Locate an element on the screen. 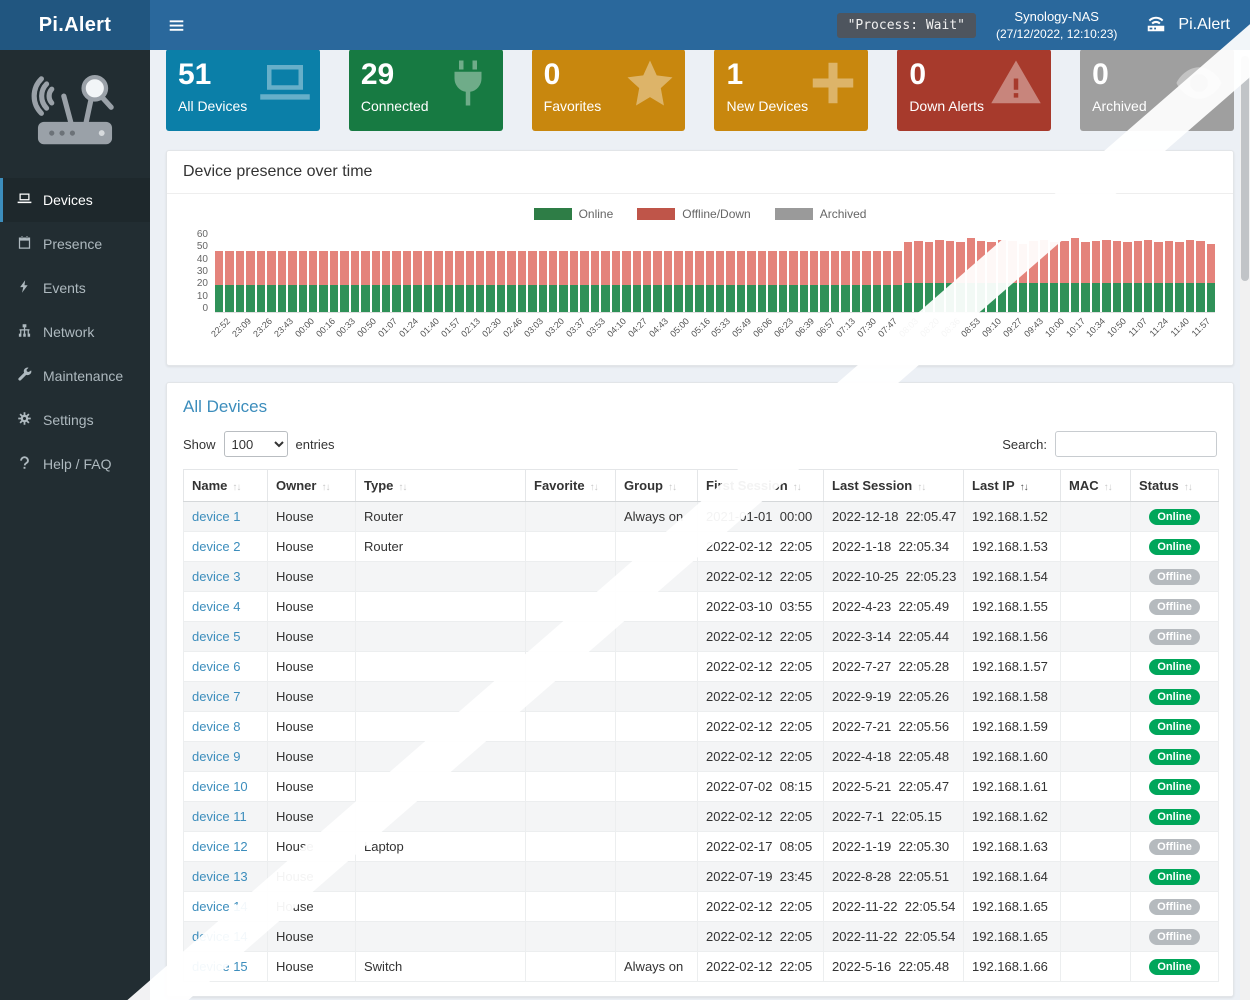  device-link: device 5 is located at coordinates (216, 636).